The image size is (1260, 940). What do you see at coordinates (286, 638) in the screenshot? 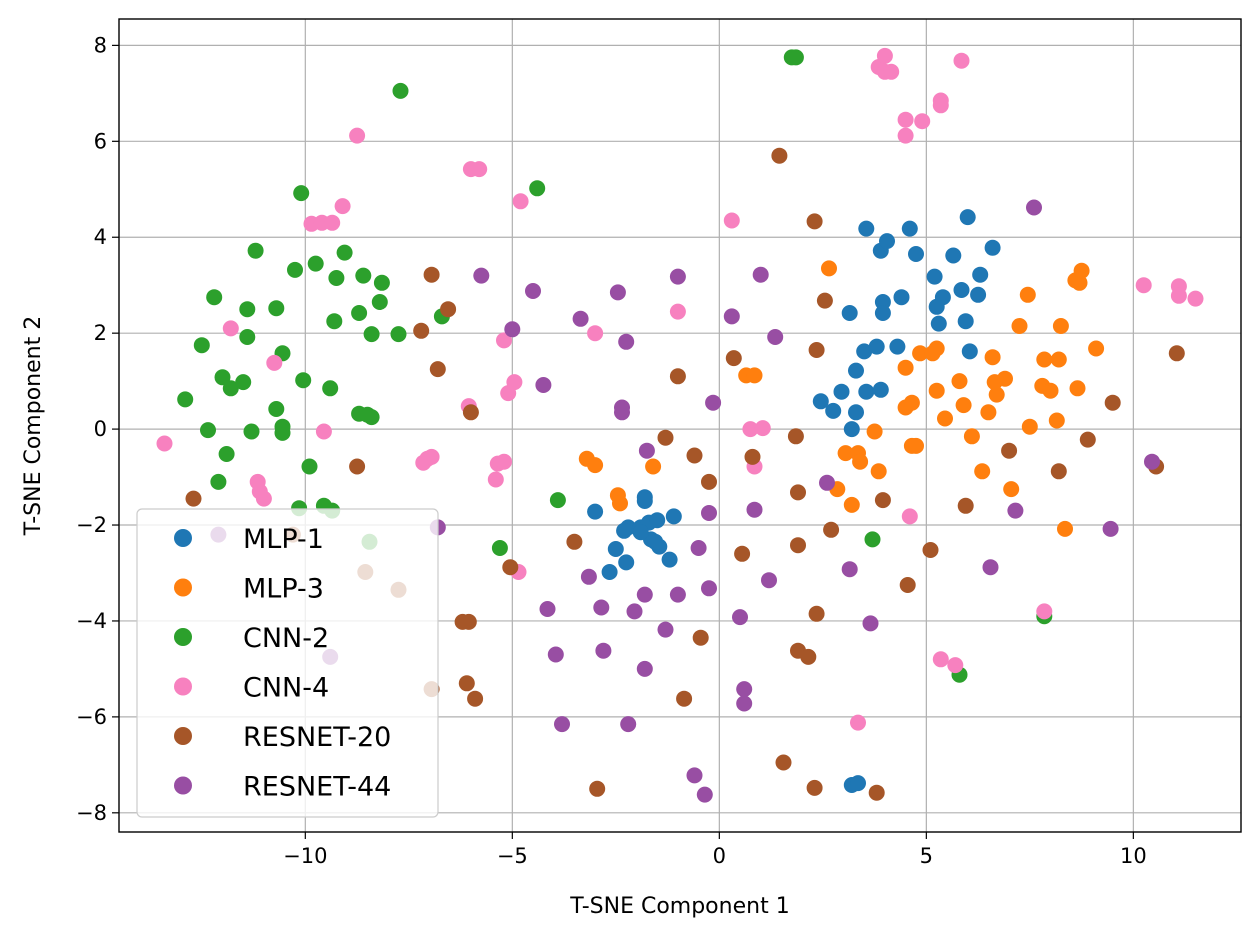
I see `legend-label: CNN-2` at bounding box center [286, 638].